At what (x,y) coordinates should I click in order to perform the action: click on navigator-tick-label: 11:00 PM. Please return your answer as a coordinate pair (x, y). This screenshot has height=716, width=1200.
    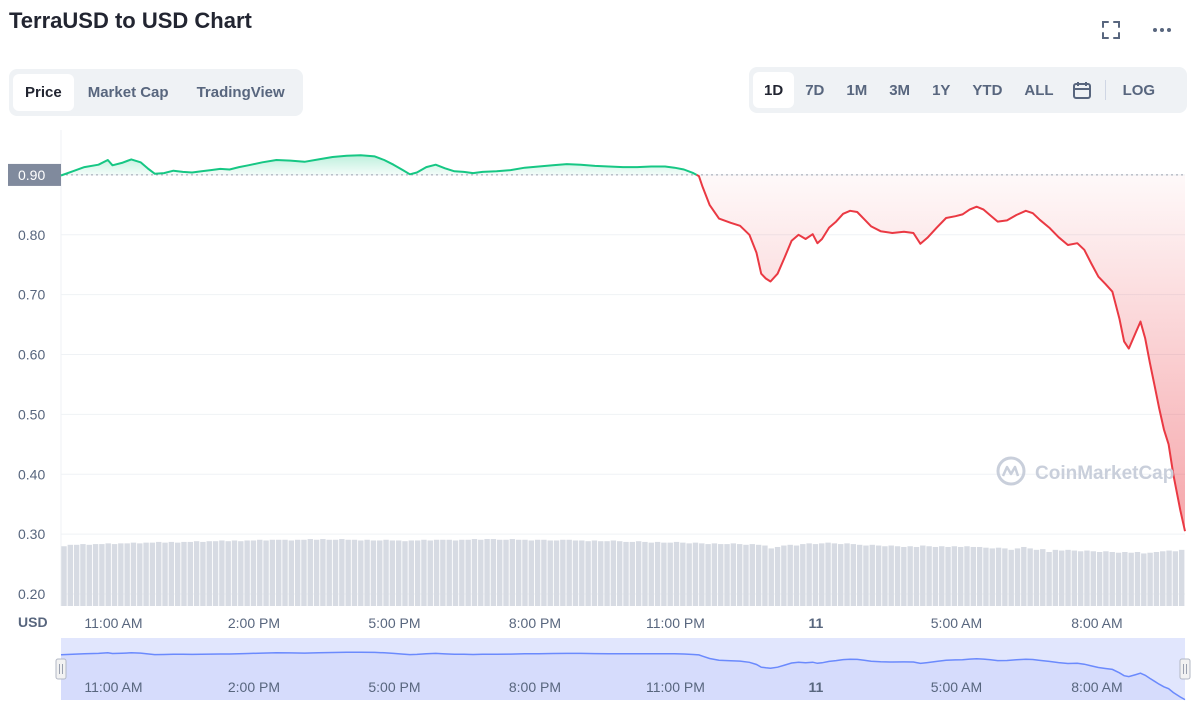
    Looking at the image, I should click on (675, 687).